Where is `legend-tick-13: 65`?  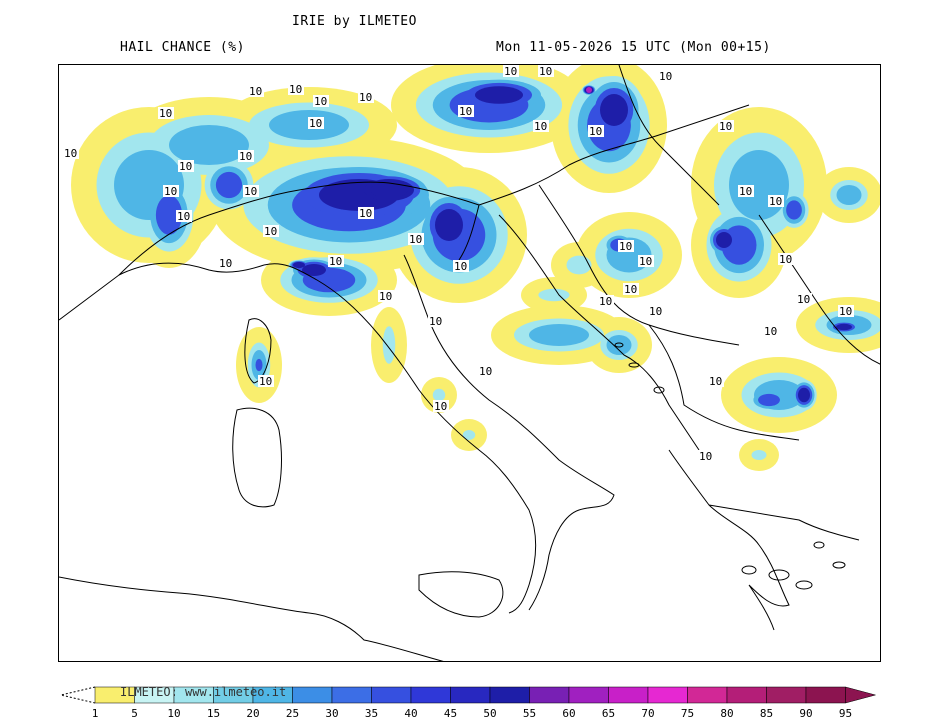
legend-tick-13: 65 is located at coordinates (608, 713).